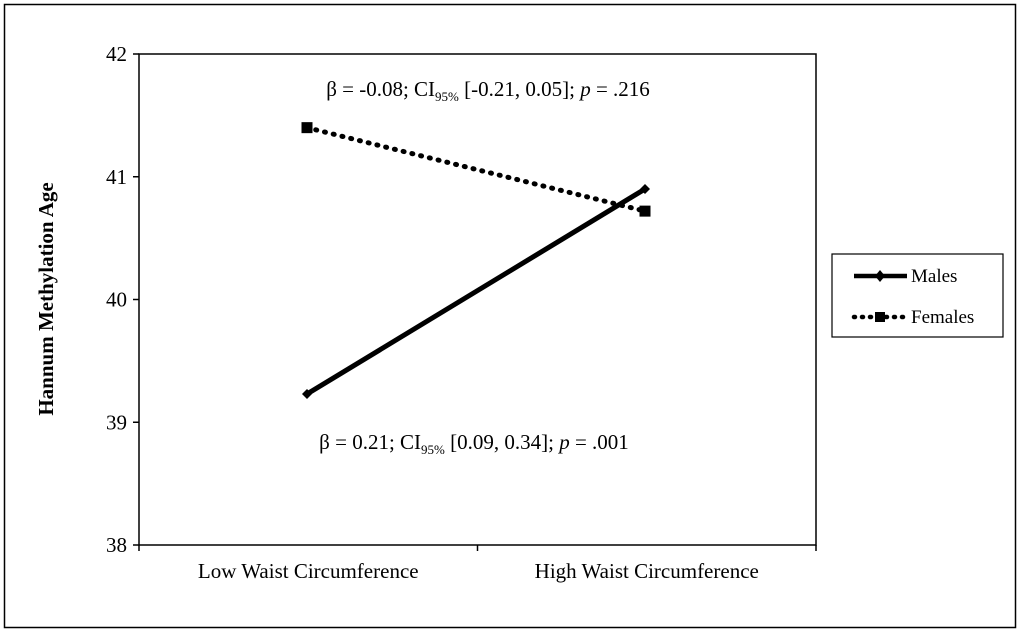 This screenshot has height=632, width=1020. I want to click on annotation-males-p-label: p, so click(563, 442).